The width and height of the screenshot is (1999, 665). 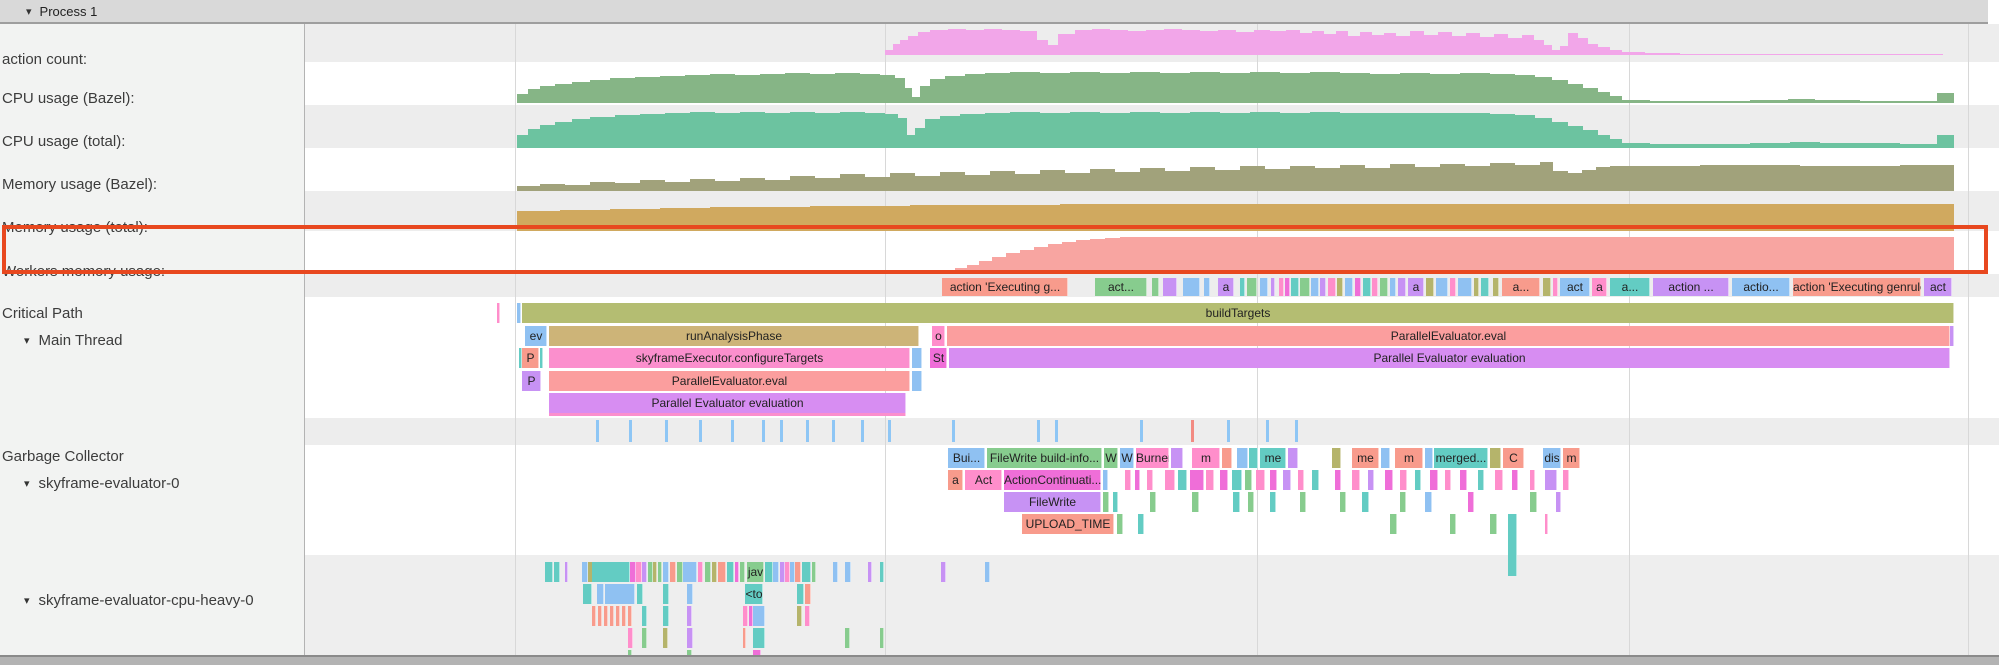 What do you see at coordinates (938, 358) in the screenshot?
I see `main-thread-span: St` at bounding box center [938, 358].